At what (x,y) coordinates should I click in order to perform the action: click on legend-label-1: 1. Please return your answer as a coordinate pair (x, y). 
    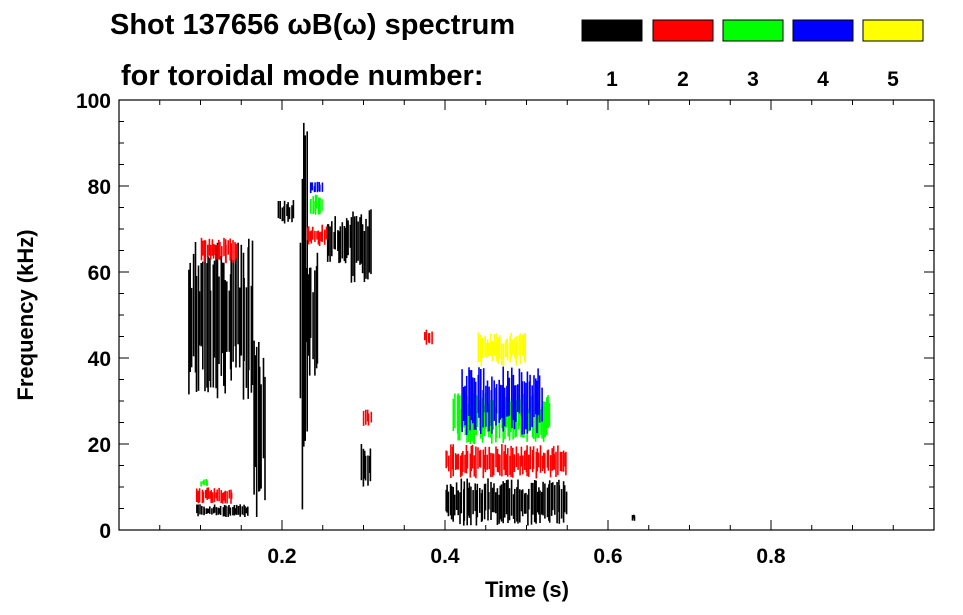
    Looking at the image, I should click on (612, 79).